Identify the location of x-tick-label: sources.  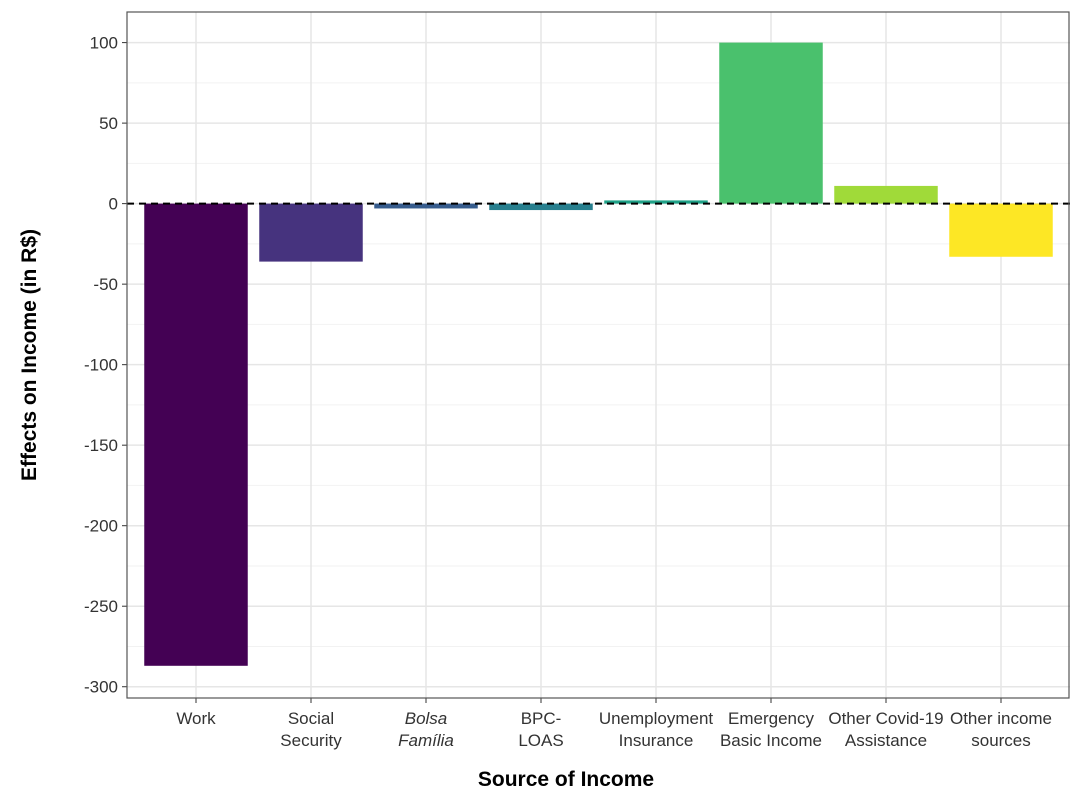
(1001, 740).